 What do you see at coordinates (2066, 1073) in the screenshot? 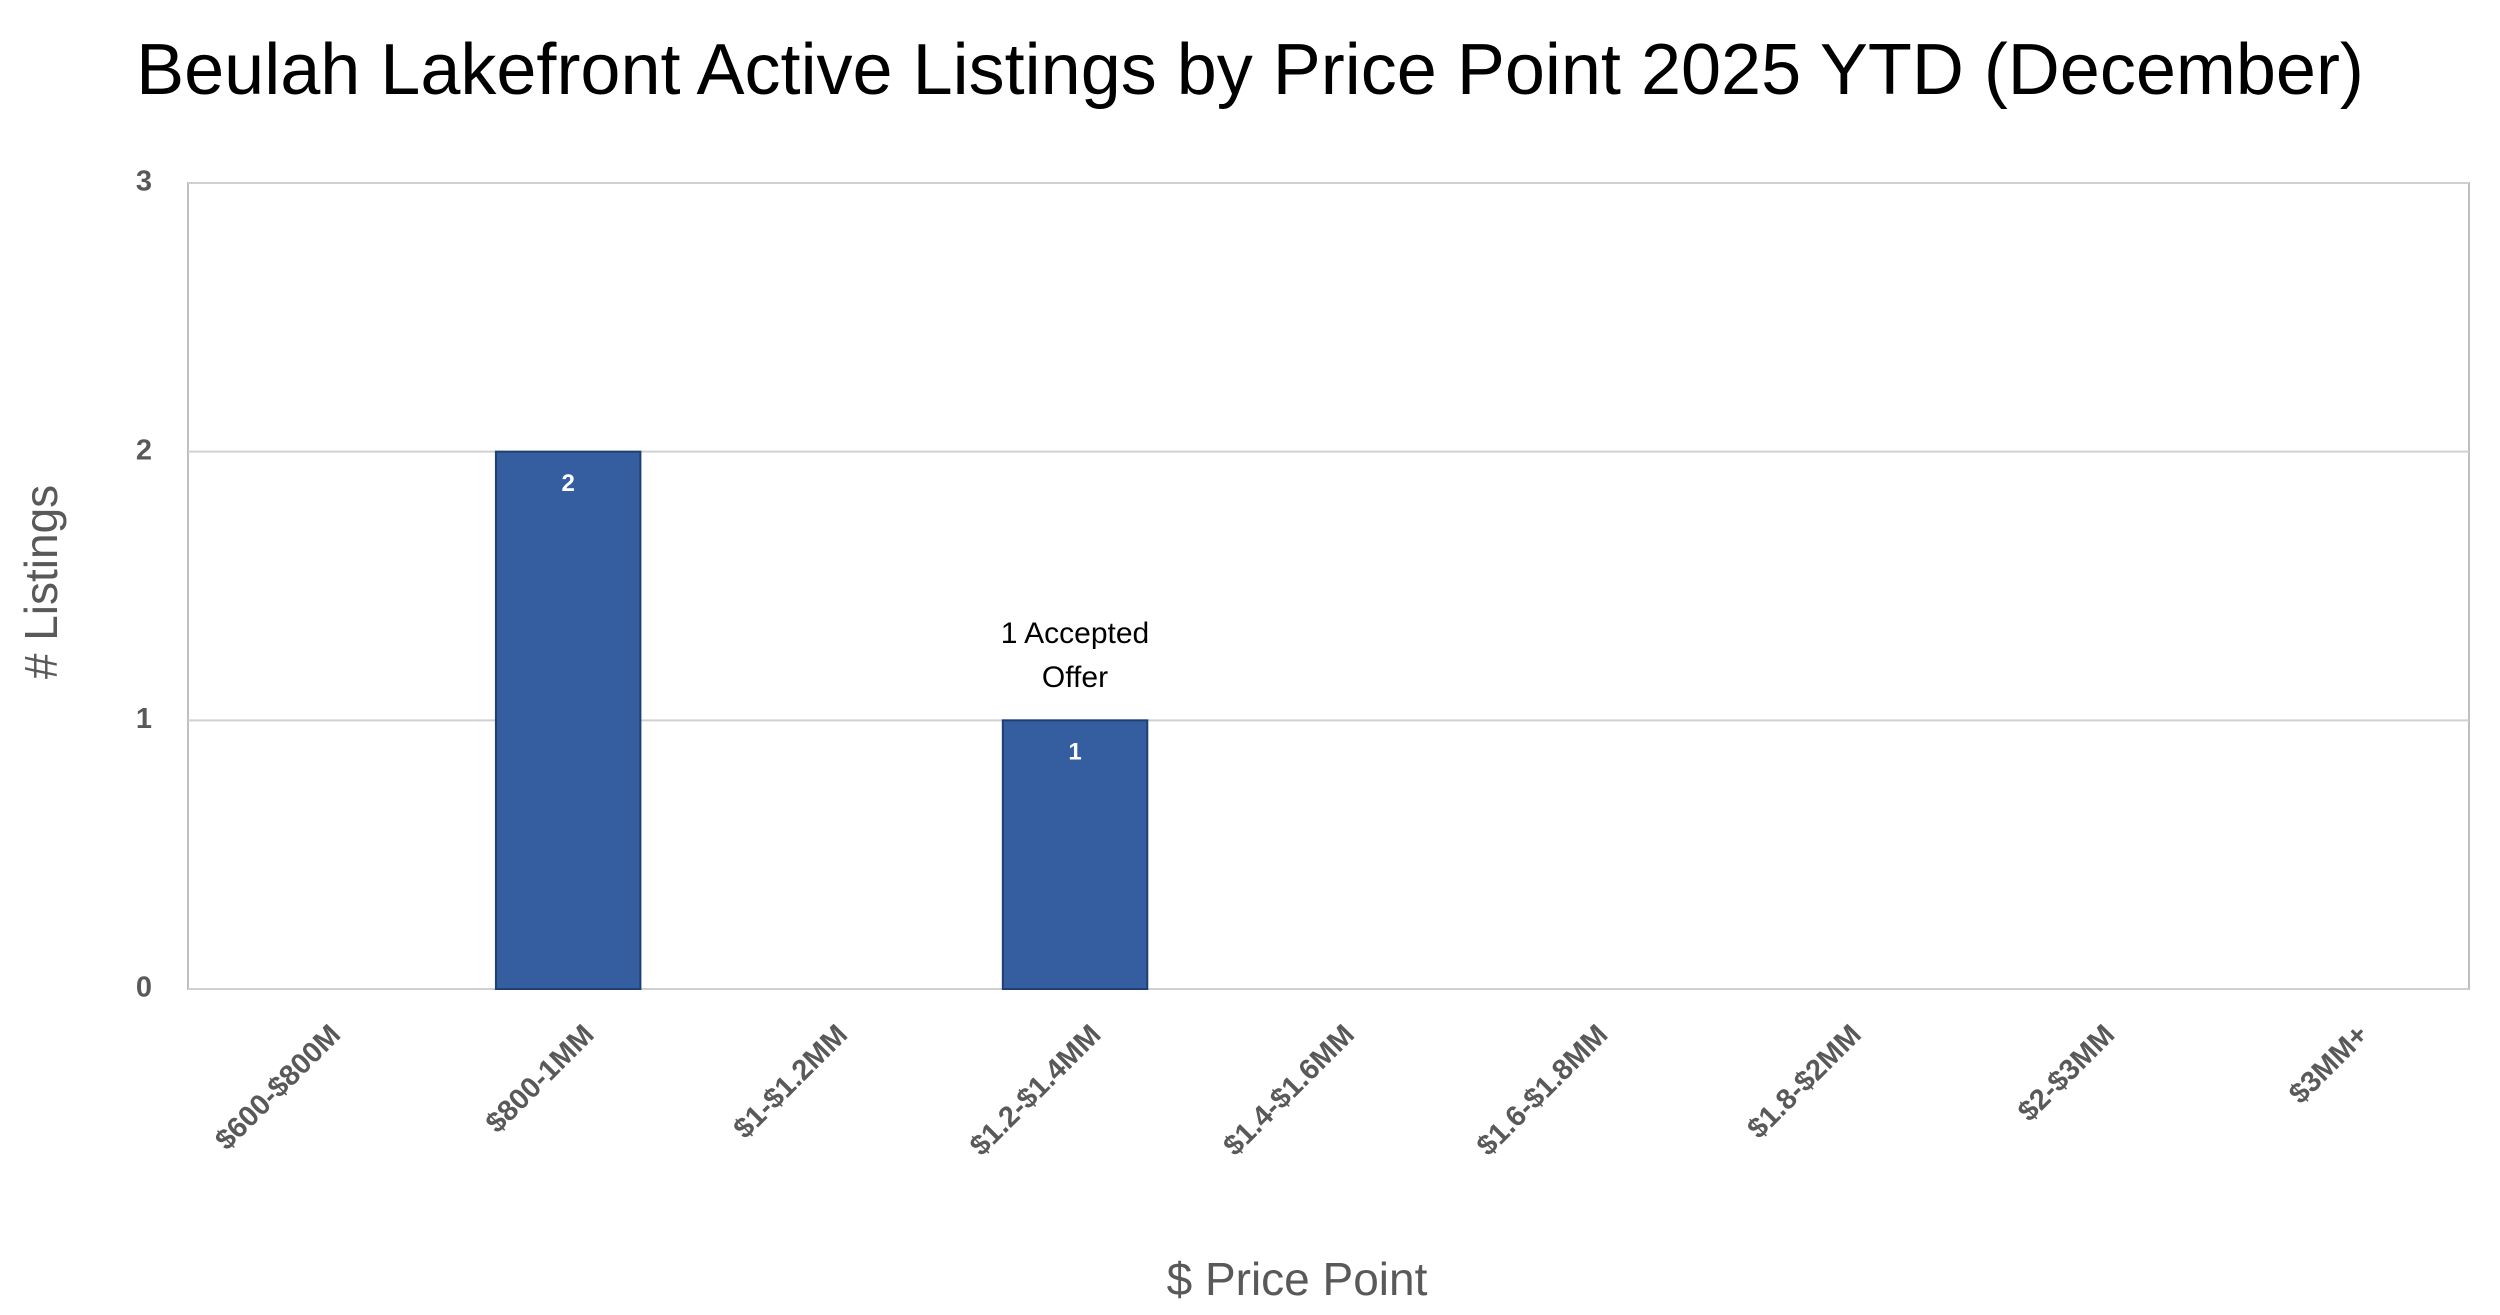
I see `x-tick-label: $2-$3MM` at bounding box center [2066, 1073].